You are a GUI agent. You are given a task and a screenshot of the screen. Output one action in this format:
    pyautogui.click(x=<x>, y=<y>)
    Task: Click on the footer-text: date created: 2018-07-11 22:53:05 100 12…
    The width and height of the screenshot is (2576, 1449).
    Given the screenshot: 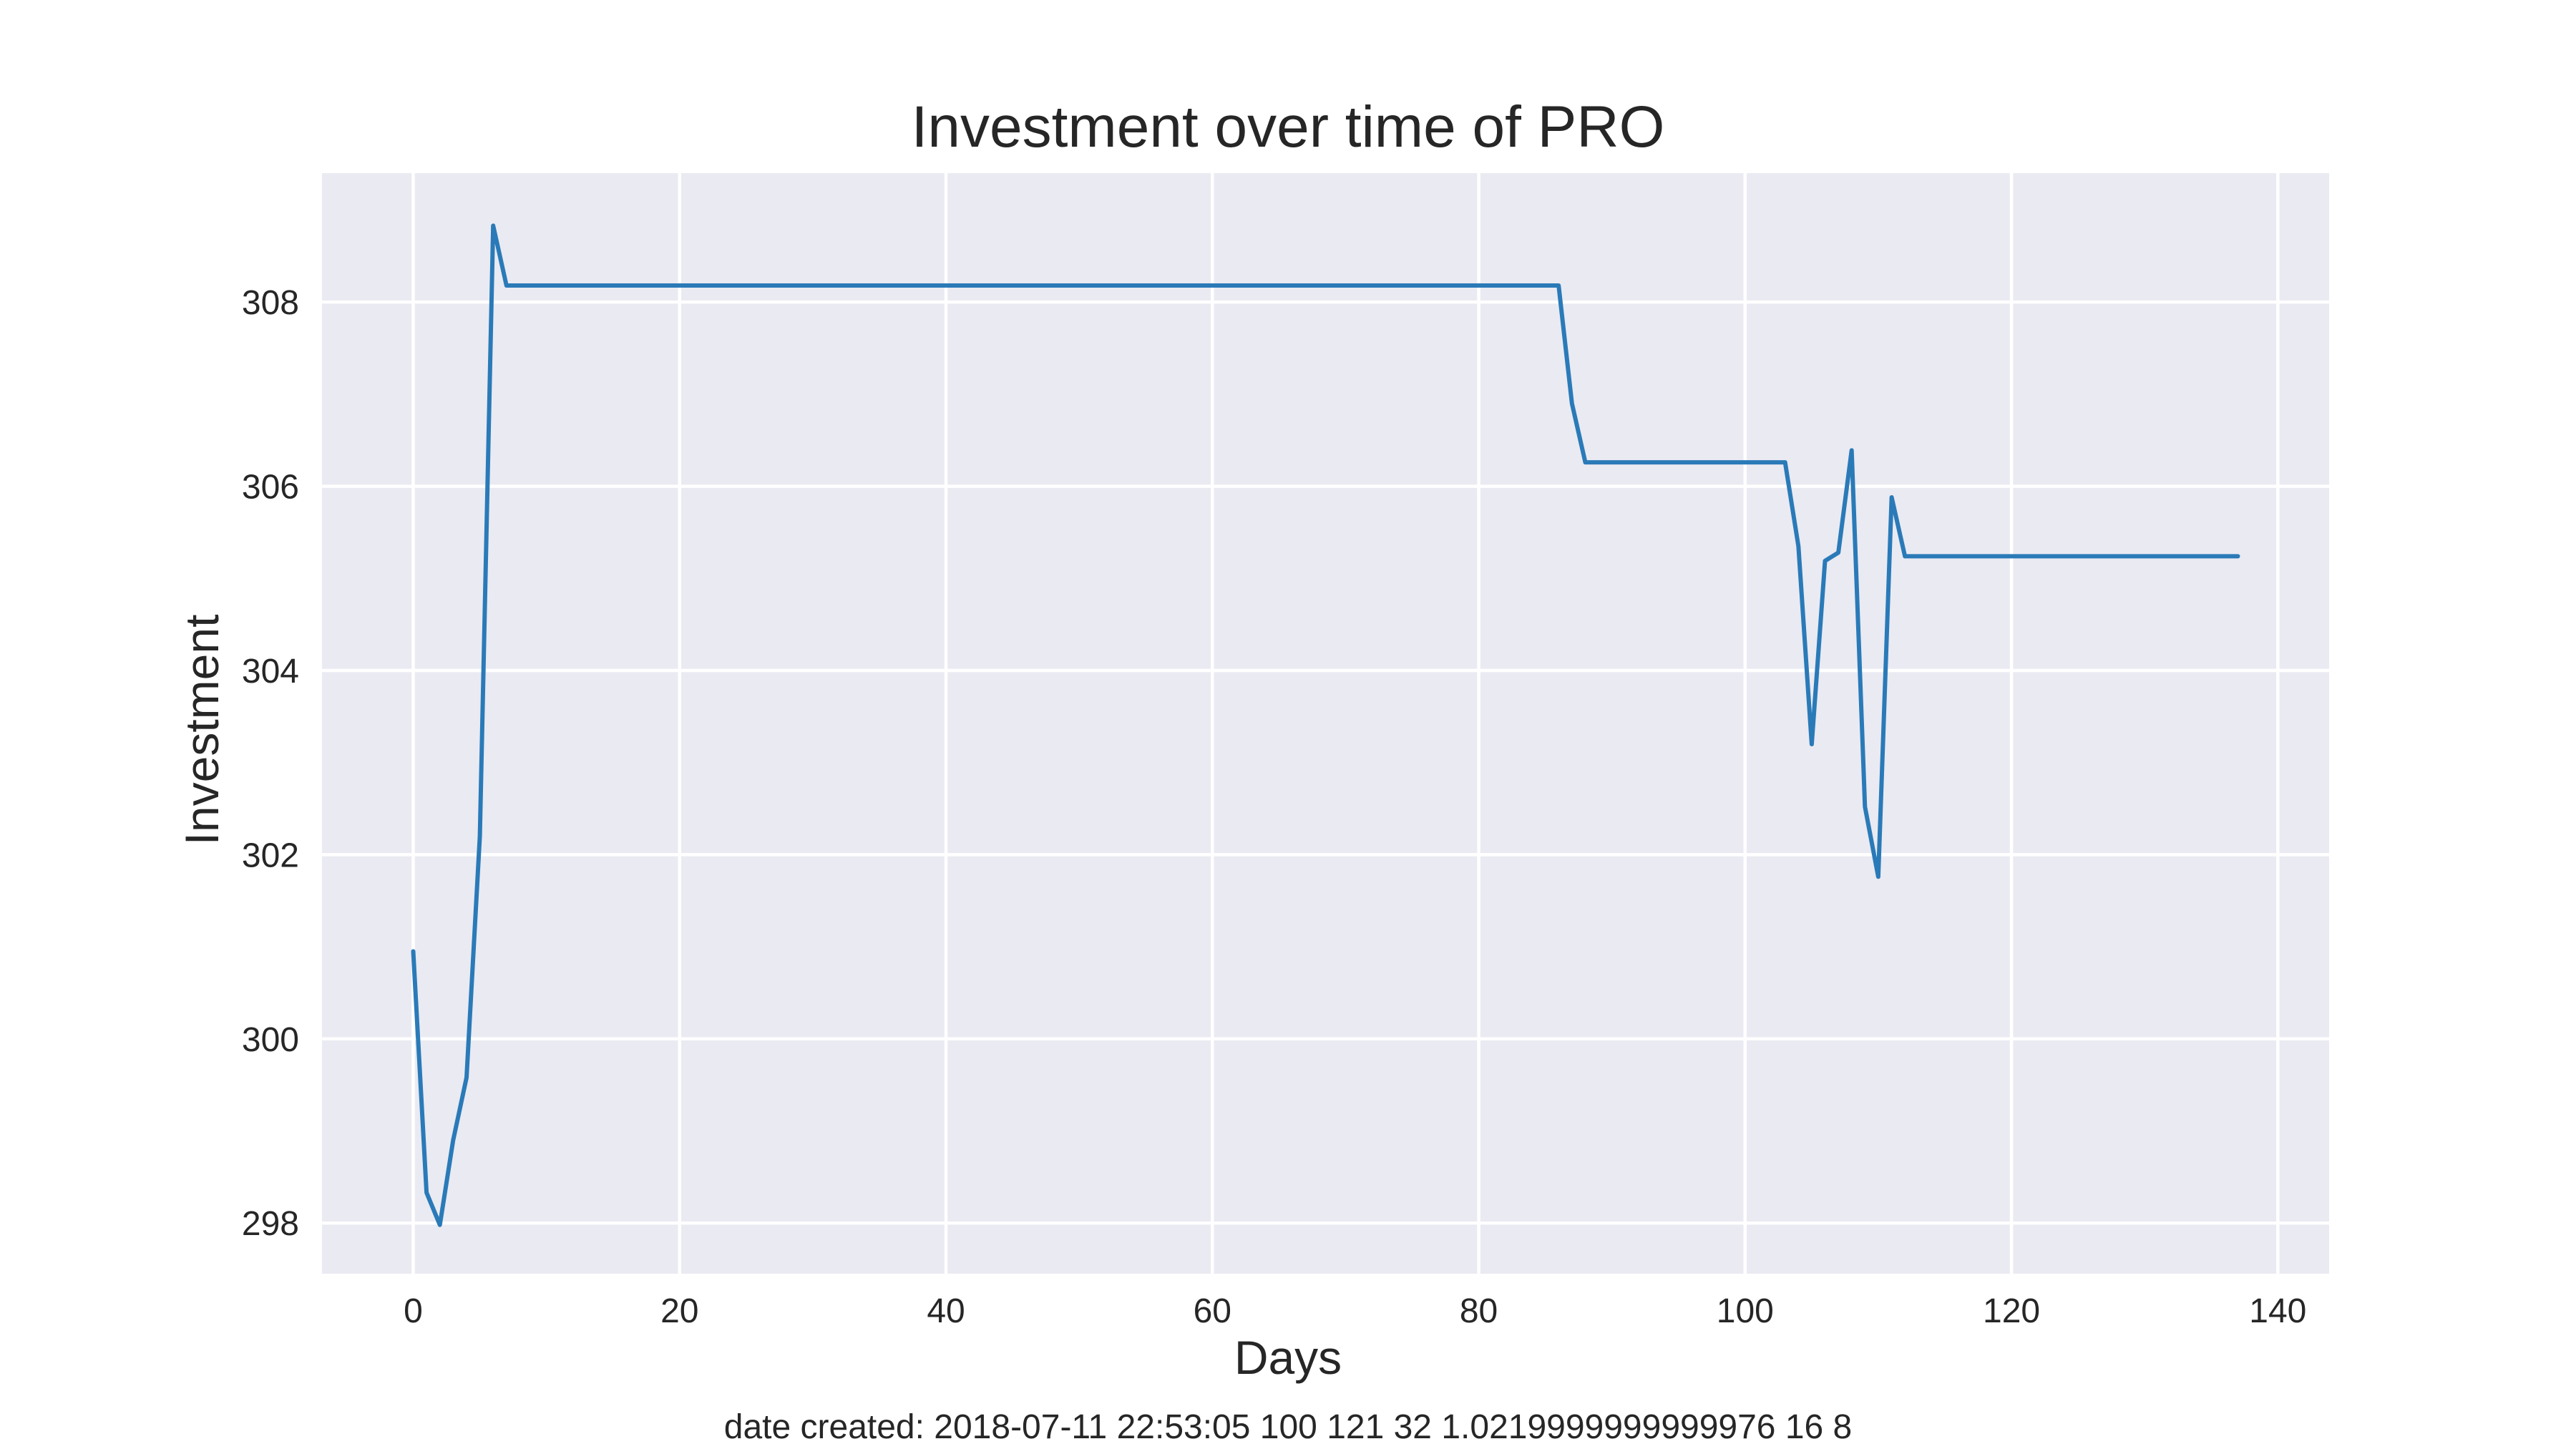 What is the action you would take?
    pyautogui.click(x=1288, y=1427)
    